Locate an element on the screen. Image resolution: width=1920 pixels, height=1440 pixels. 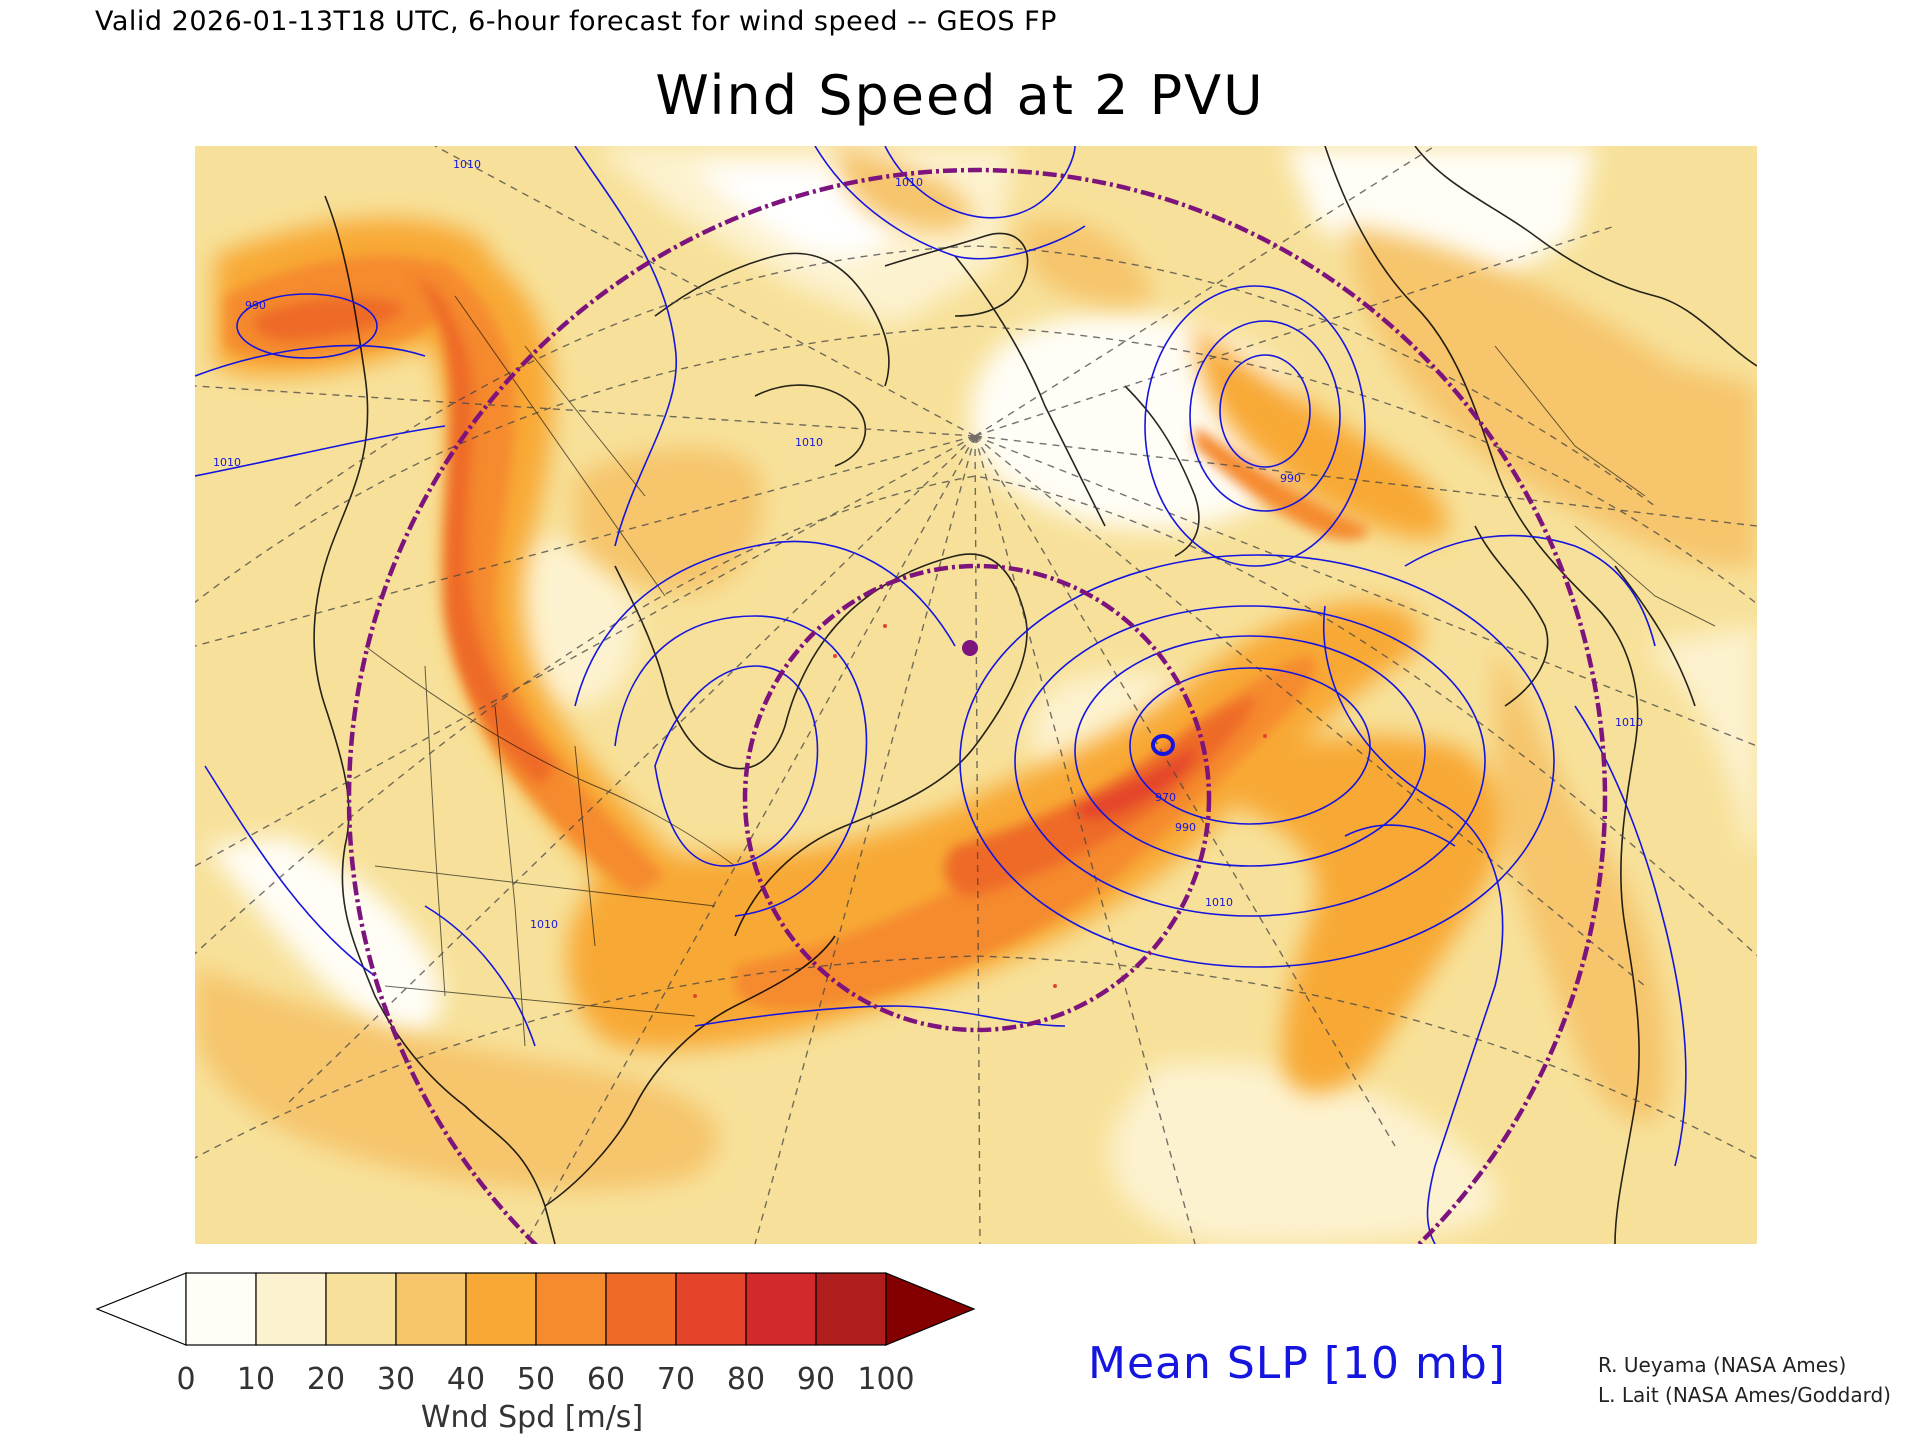
colorbar-tick-label: 70 is located at coordinates (676, 1379).